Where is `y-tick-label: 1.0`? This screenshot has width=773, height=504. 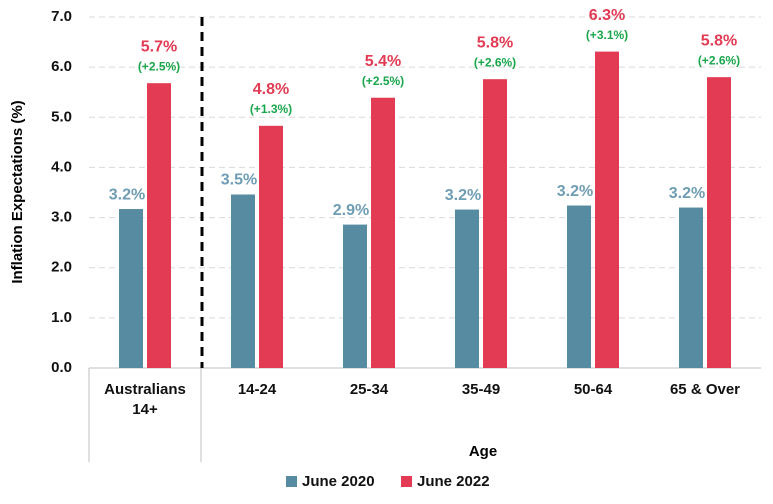 y-tick-label: 1.0 is located at coordinates (61, 317).